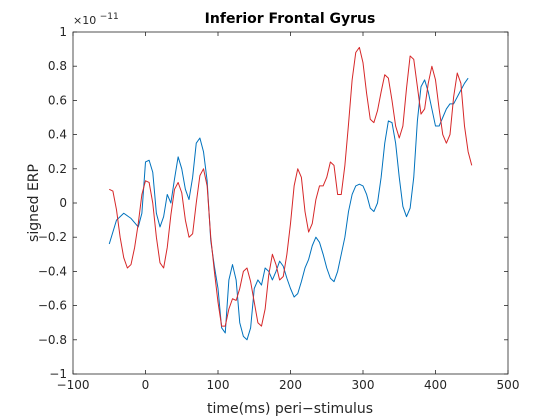 This screenshot has height=420, width=560. What do you see at coordinates (218, 385) in the screenshot?
I see `x-tick-label: 100` at bounding box center [218, 385].